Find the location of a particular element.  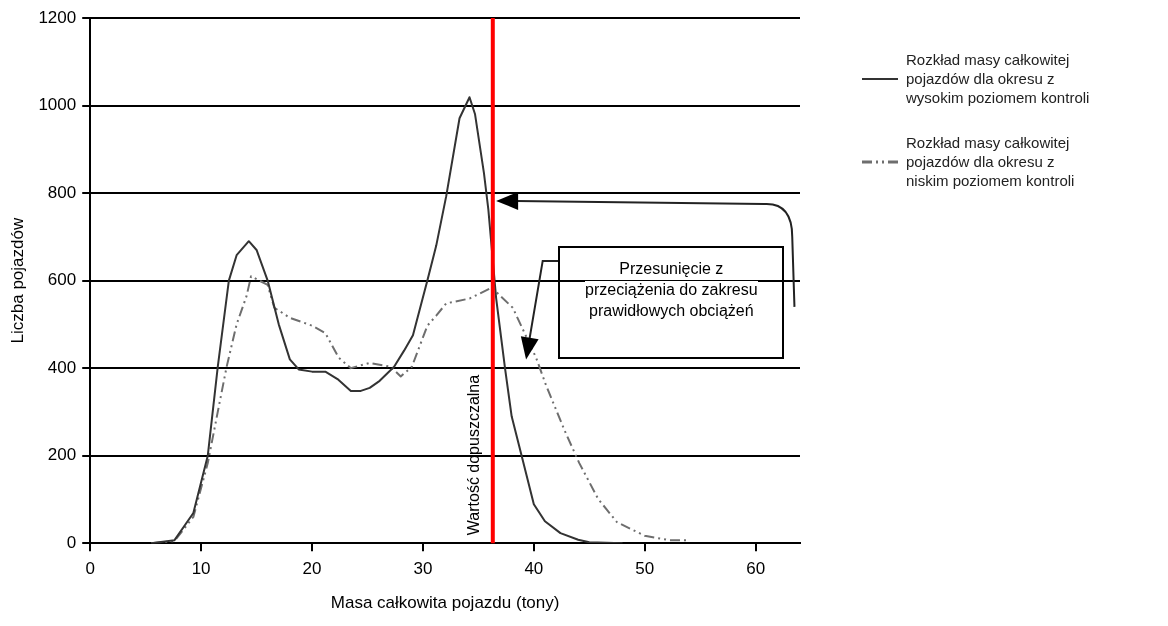

annotation: Przesunięcie z przeciążenia do zakresu prawidłowych obciążeń is located at coordinates (671, 289).